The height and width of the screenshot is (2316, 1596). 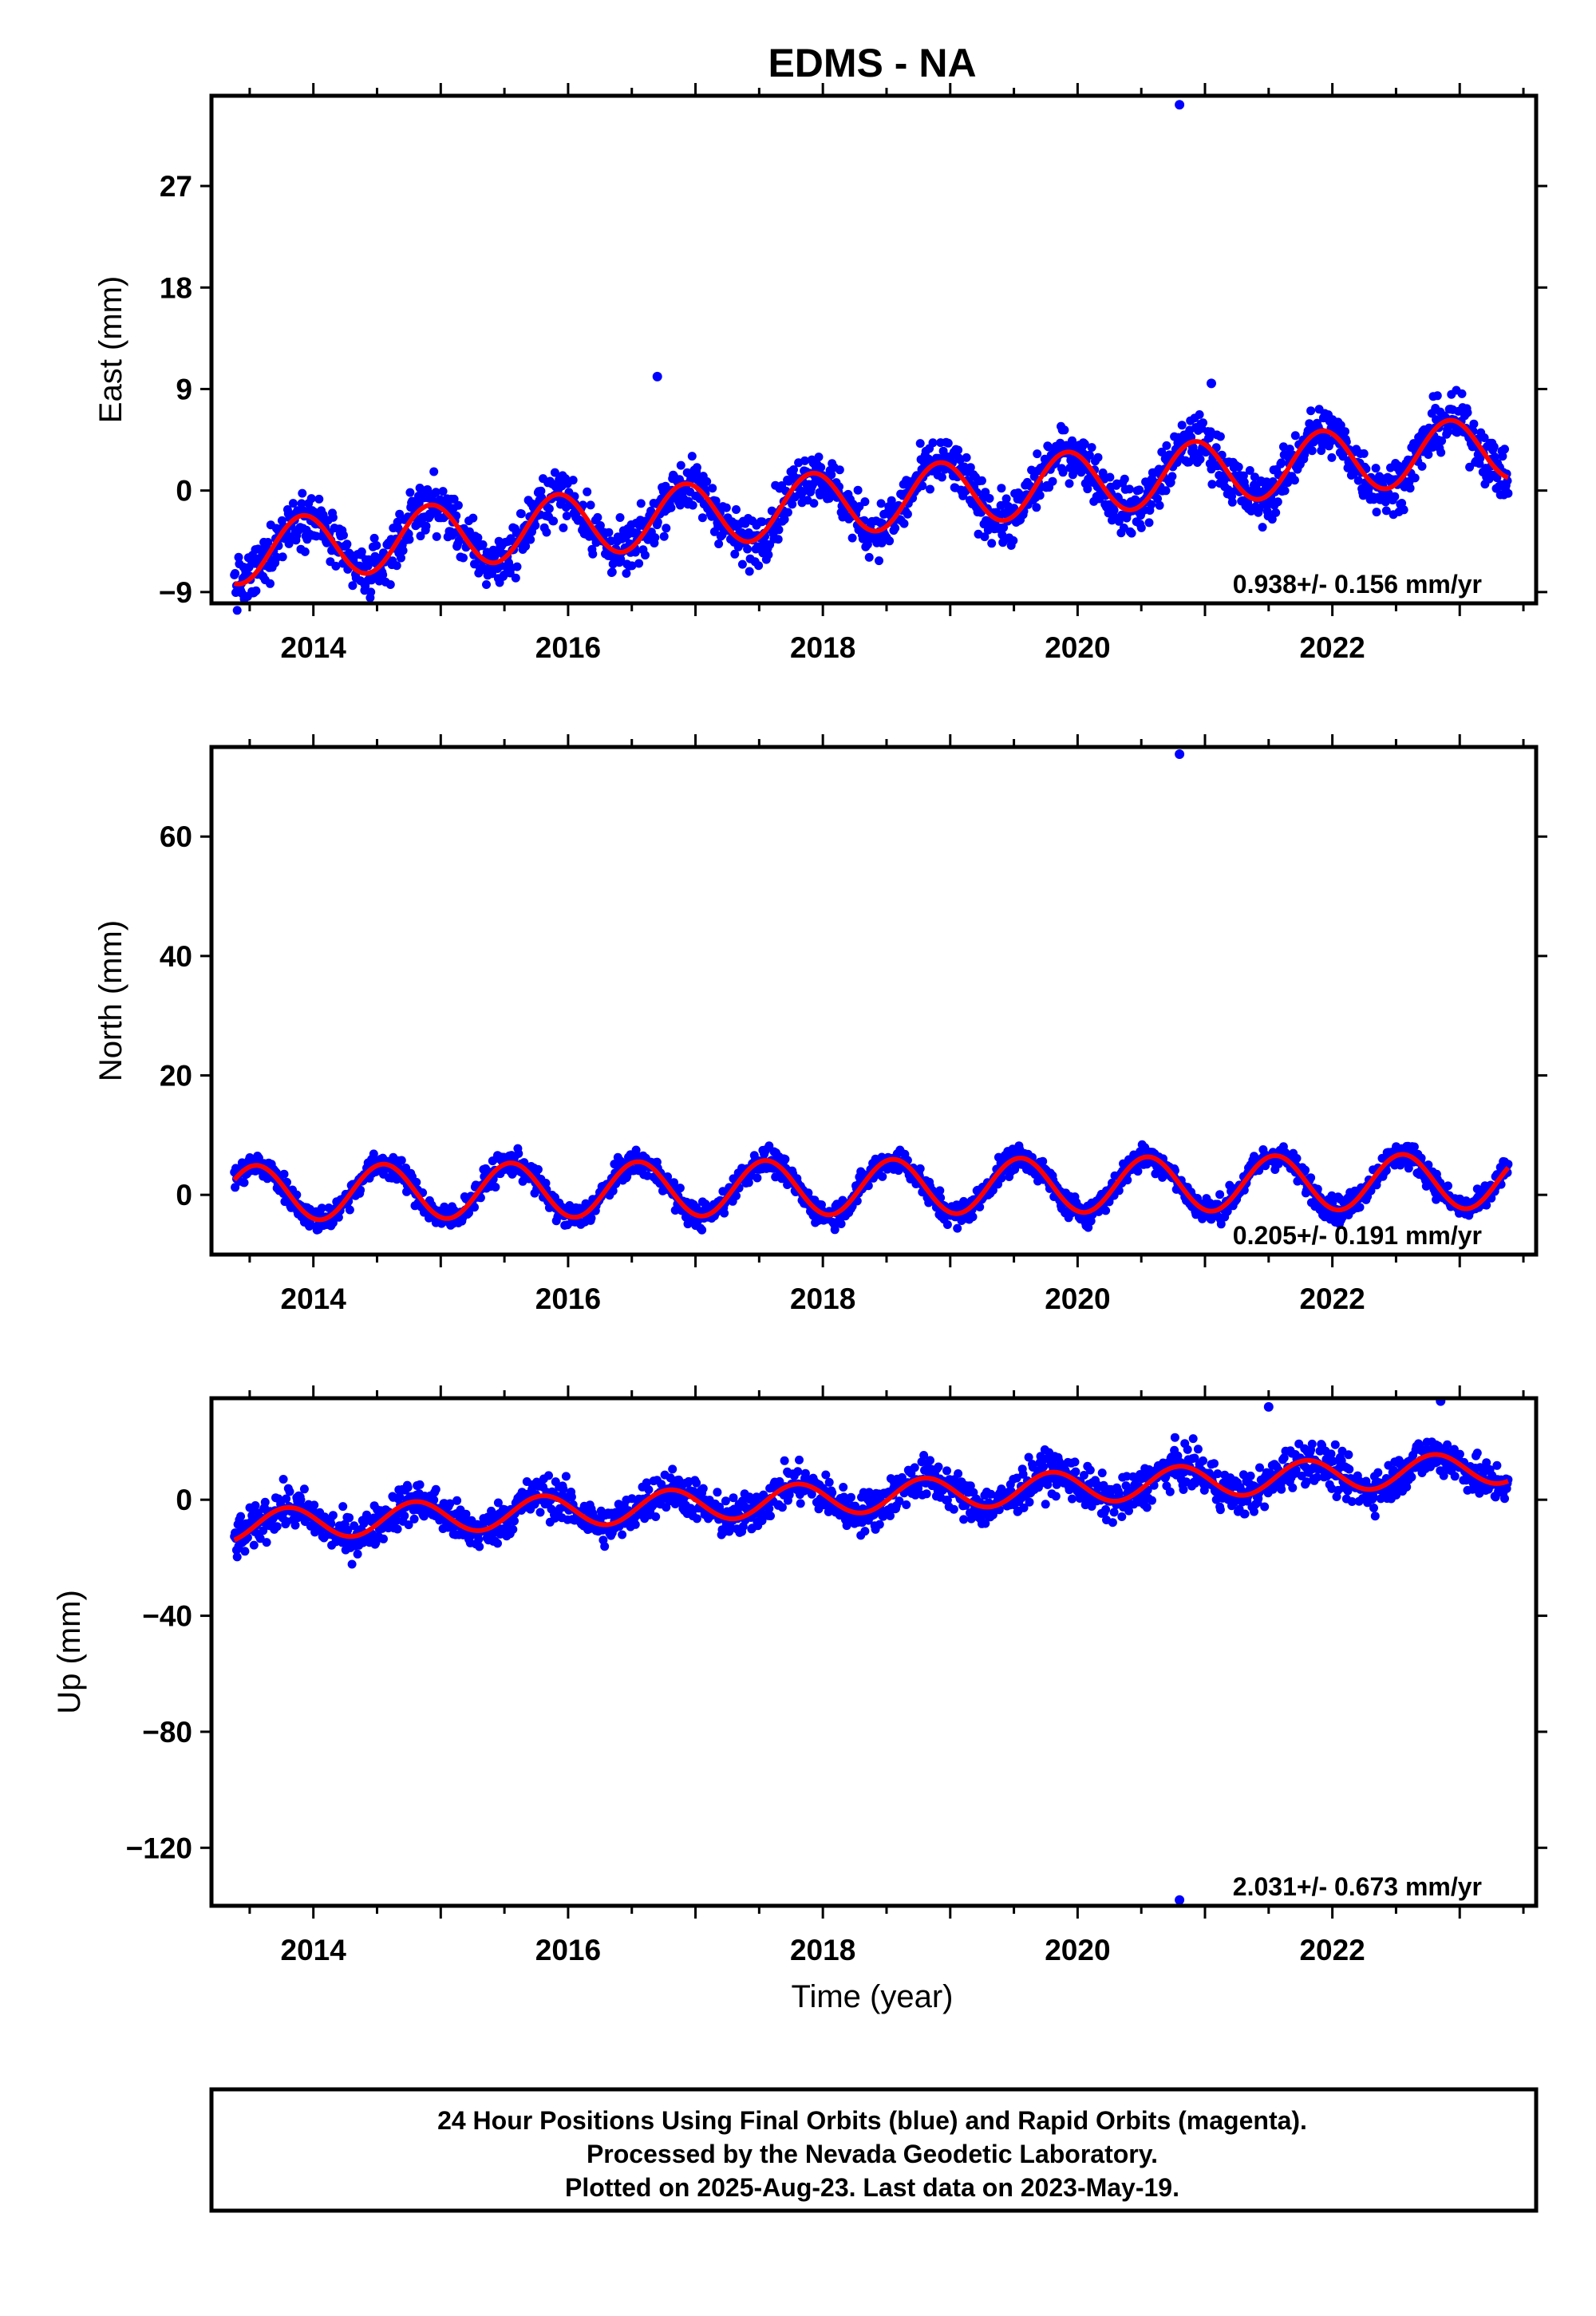 I want to click on x-tick-label: 2020, so click(x=1077, y=1298).